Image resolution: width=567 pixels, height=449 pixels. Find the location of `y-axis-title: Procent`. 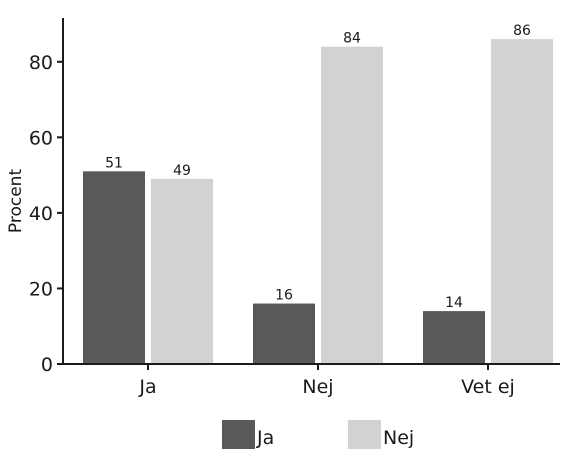

y-axis-title: Procent is located at coordinates (16, 201).